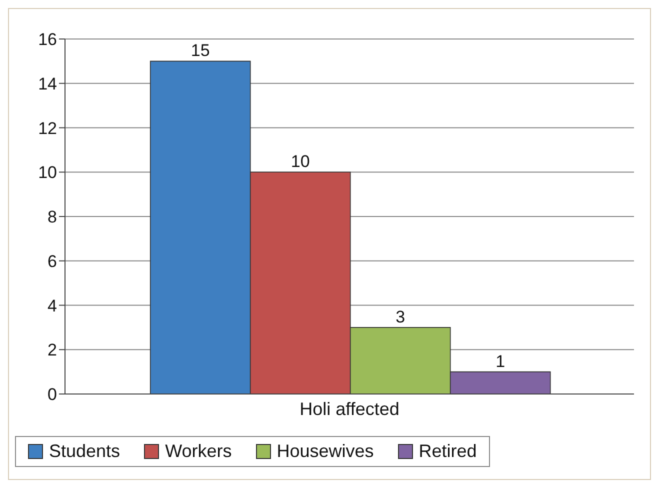 This screenshot has height=486, width=657. Describe the element at coordinates (300, 162) in the screenshot. I see `data-label: 10` at that location.